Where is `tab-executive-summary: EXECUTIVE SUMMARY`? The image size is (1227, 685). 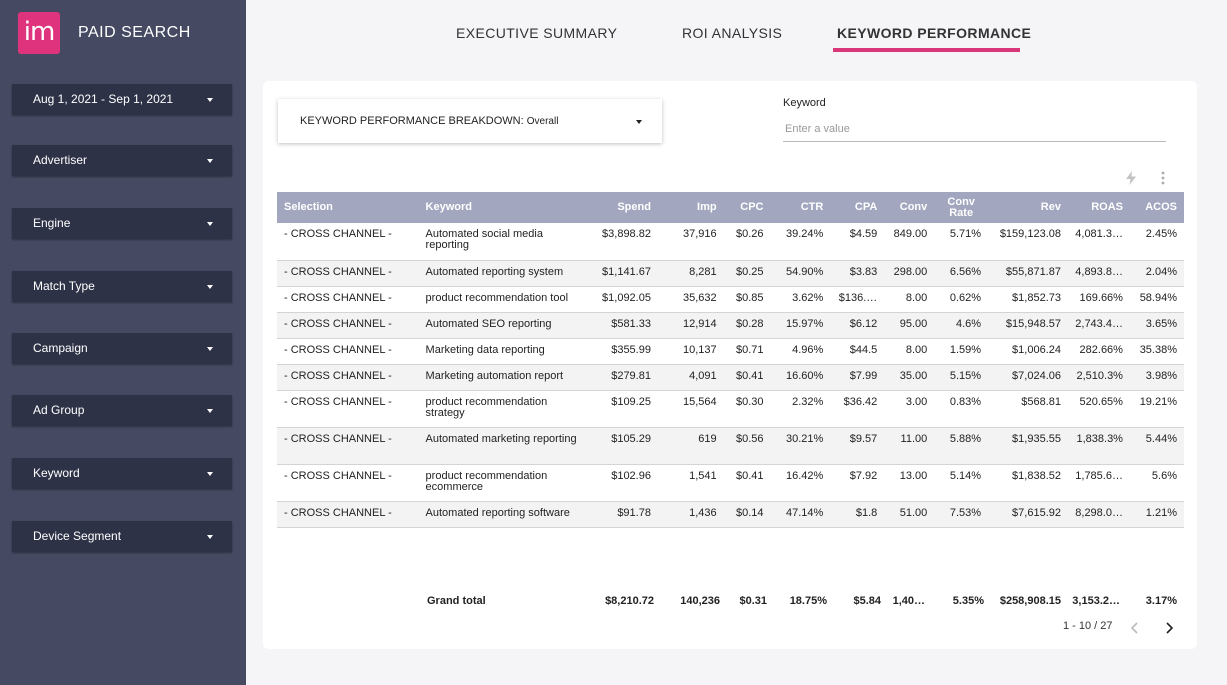 tab-executive-summary: EXECUTIVE SUMMARY is located at coordinates (537, 33).